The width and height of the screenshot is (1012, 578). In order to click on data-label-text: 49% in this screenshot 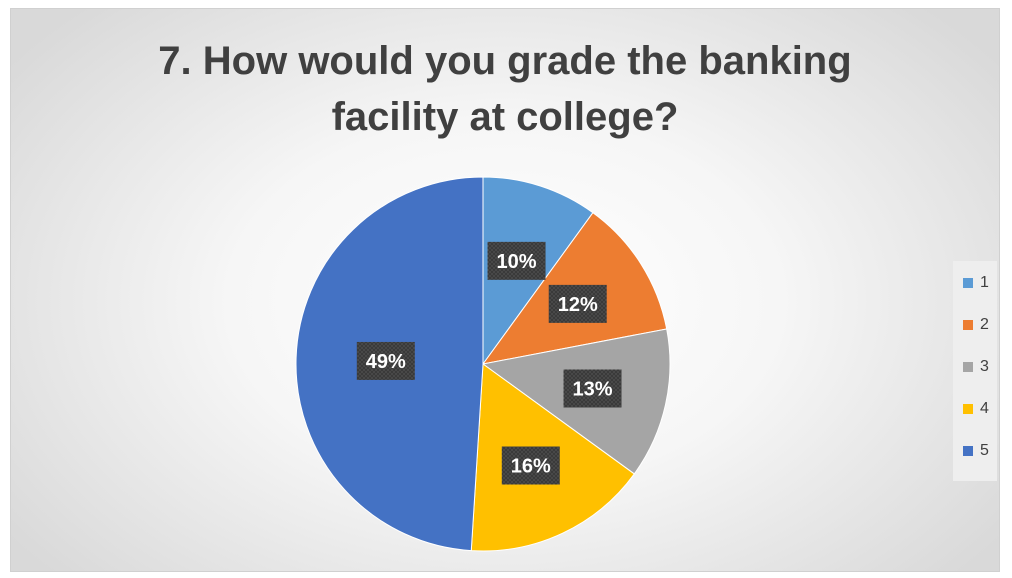, I will do `click(386, 362)`.